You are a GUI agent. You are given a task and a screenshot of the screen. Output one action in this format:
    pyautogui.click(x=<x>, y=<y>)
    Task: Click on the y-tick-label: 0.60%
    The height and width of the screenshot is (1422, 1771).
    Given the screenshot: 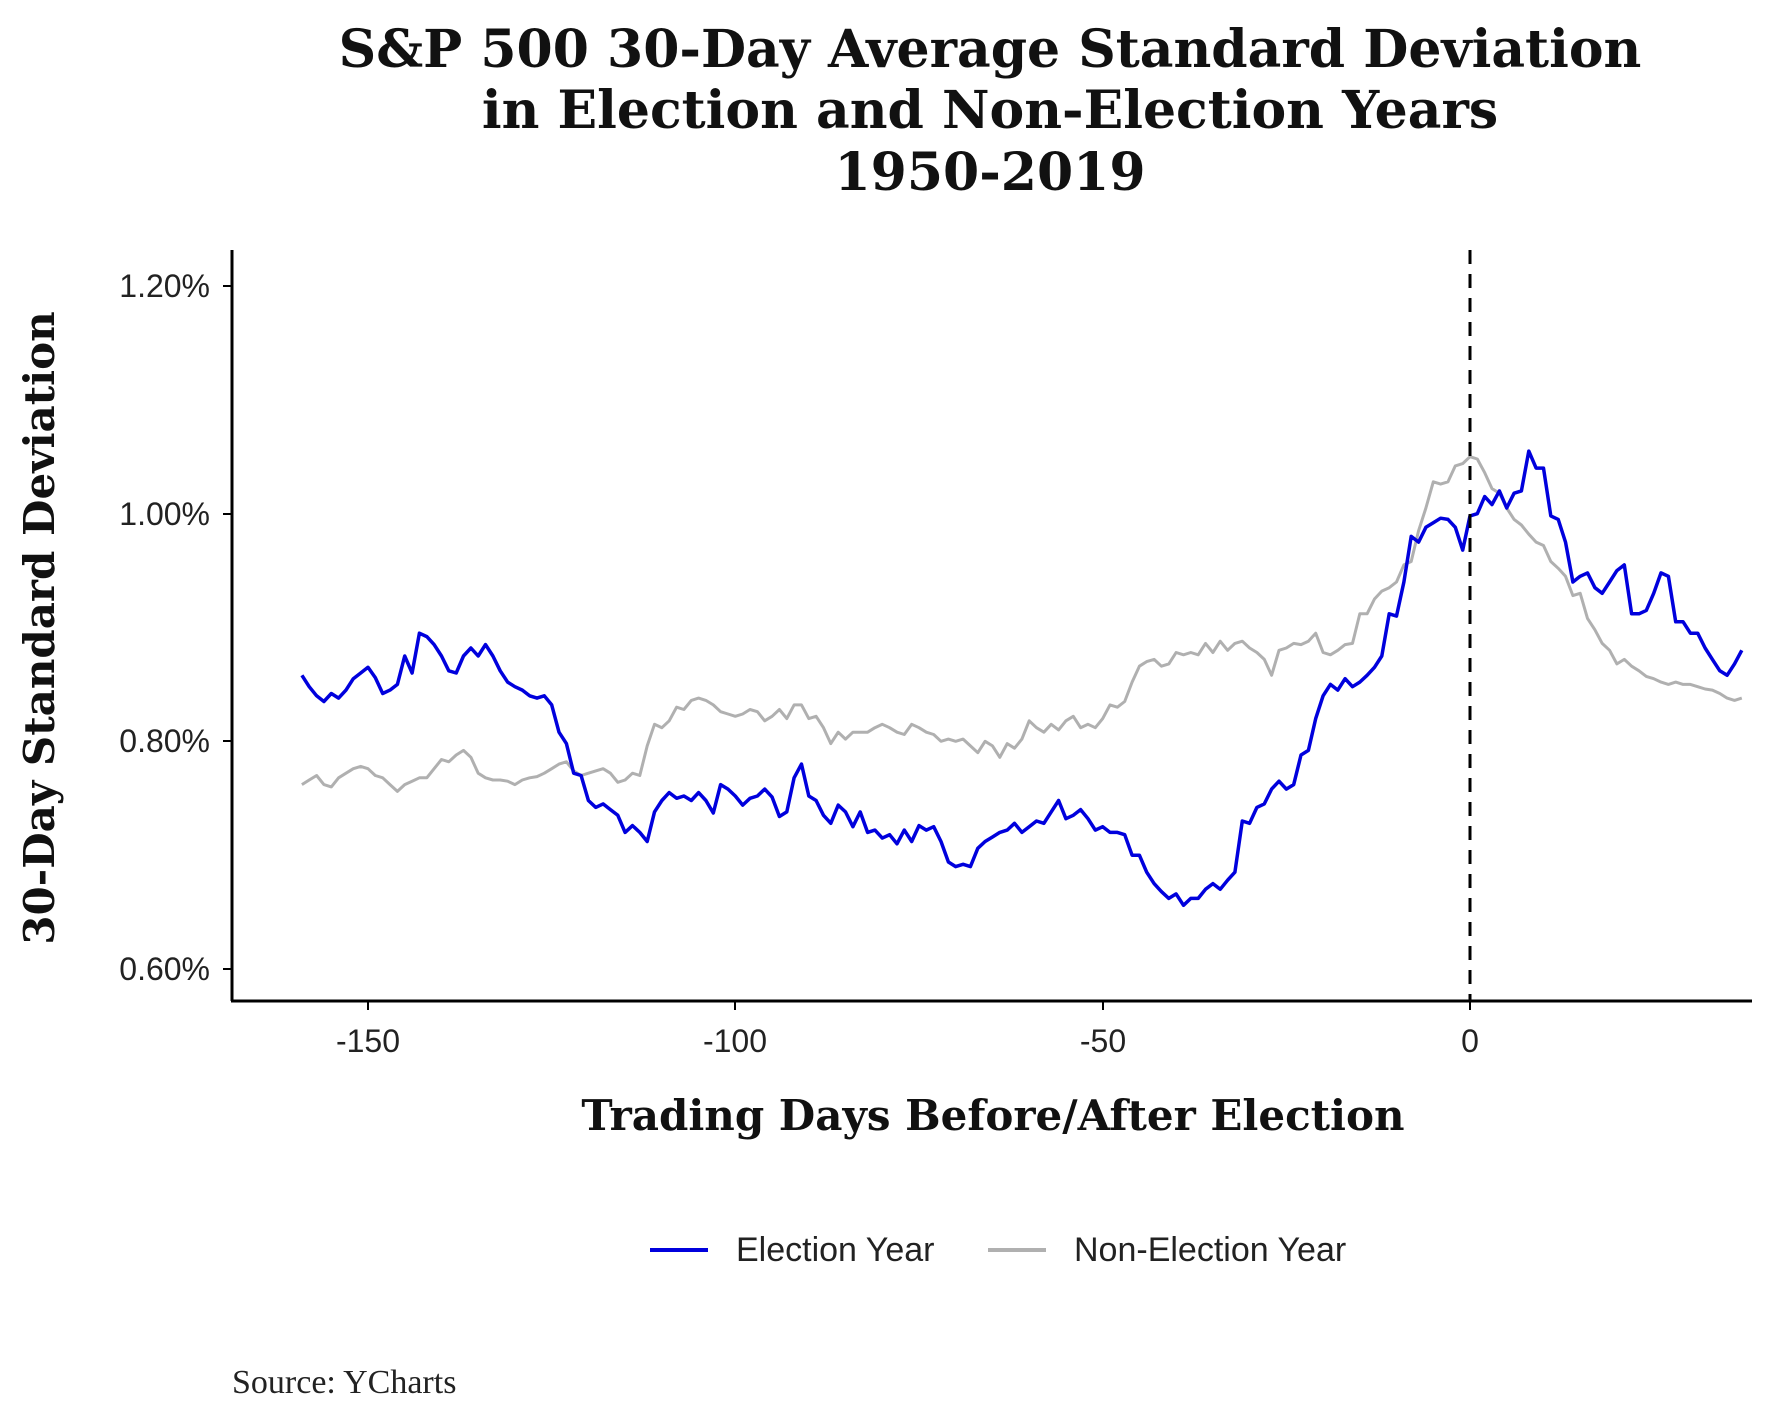 What is the action you would take?
    pyautogui.click(x=164, y=969)
    